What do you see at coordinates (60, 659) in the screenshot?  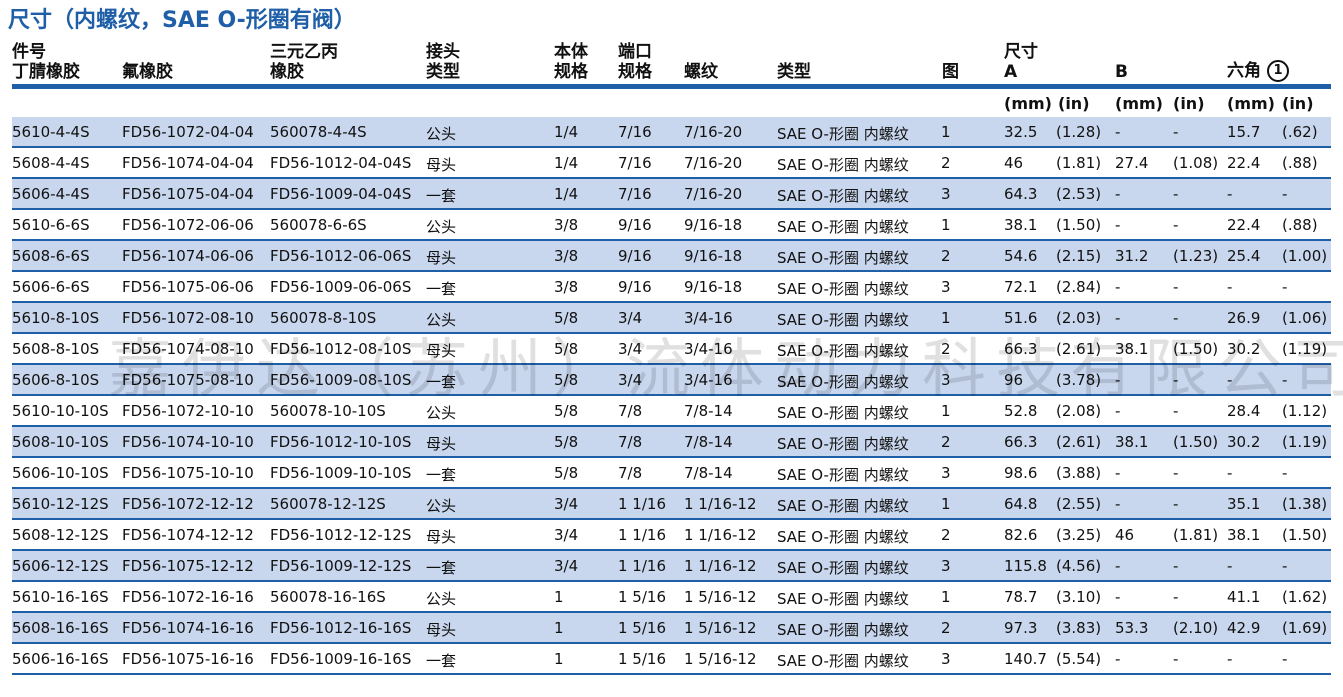 I see `cell-part-no: 5606-16-16S` at bounding box center [60, 659].